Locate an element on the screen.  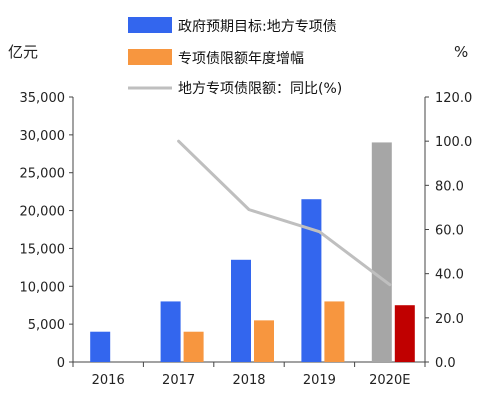
left-tick-label: 35,000 is located at coordinates (43, 98).